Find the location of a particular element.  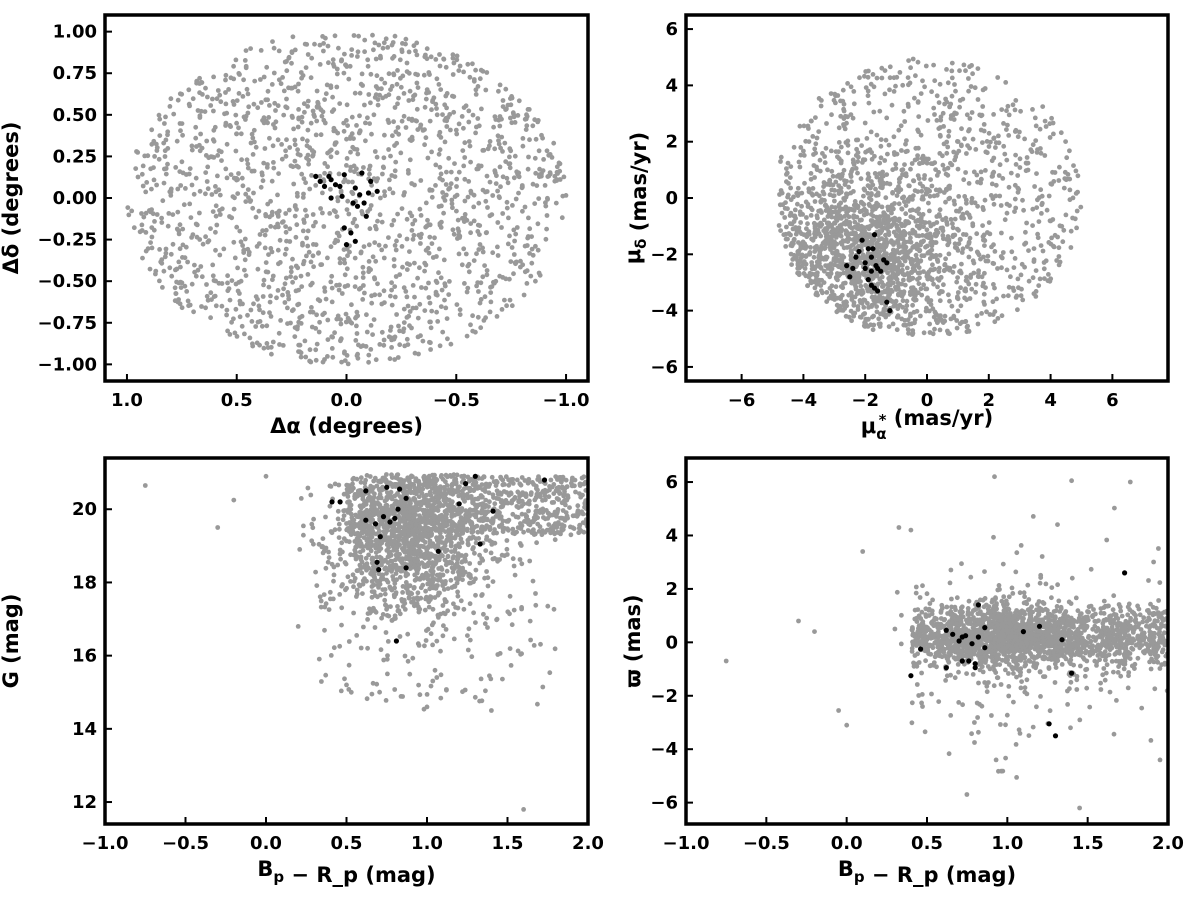

x-tick-label: 6 is located at coordinates (1112, 400).